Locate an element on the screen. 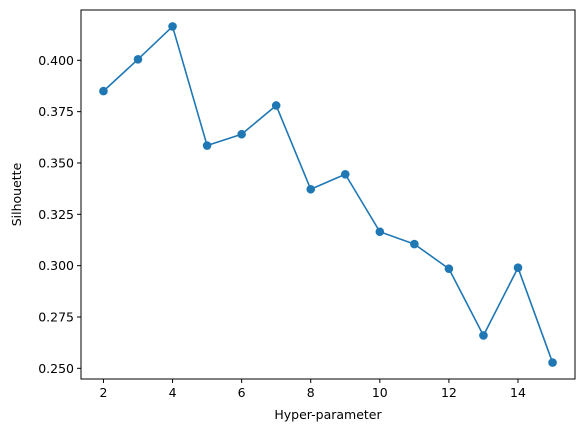 The height and width of the screenshot is (432, 584). y-tick-label: 0.300 is located at coordinates (56, 265).